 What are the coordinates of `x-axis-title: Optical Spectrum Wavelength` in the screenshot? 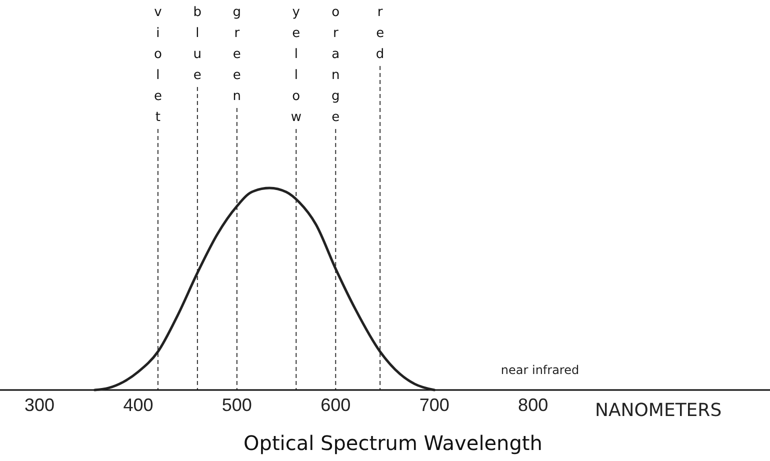 It's located at (393, 443).